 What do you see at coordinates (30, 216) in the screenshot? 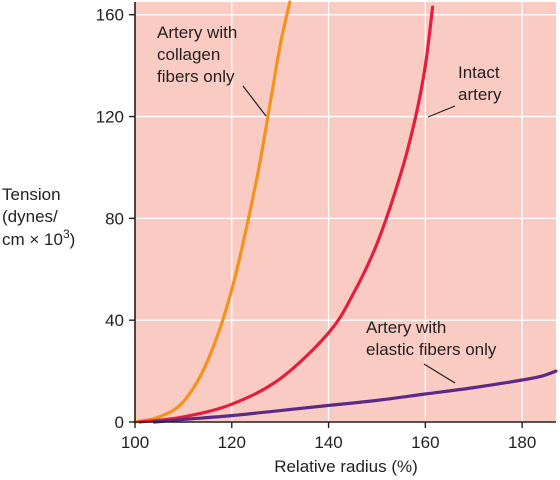
I see `y-axis-label-line-2: (dynes/` at bounding box center [30, 216].